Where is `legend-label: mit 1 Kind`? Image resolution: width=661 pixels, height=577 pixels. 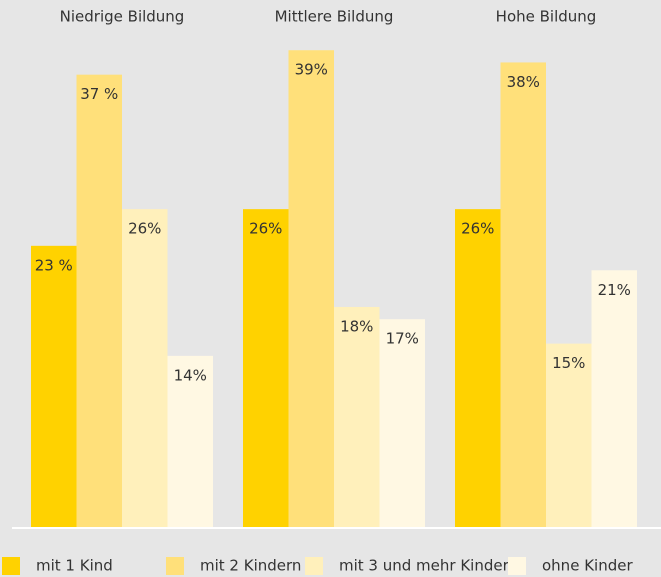
legend-label: mit 1 Kind is located at coordinates (74, 566).